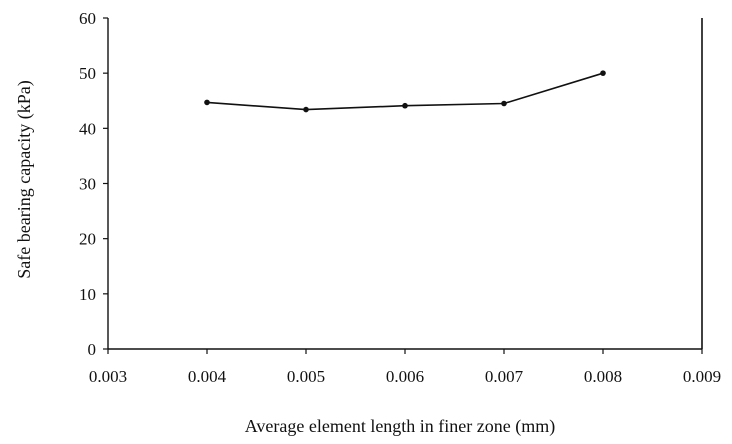  What do you see at coordinates (87, 294) in the screenshot?
I see `y-tick-label: 10` at bounding box center [87, 294].